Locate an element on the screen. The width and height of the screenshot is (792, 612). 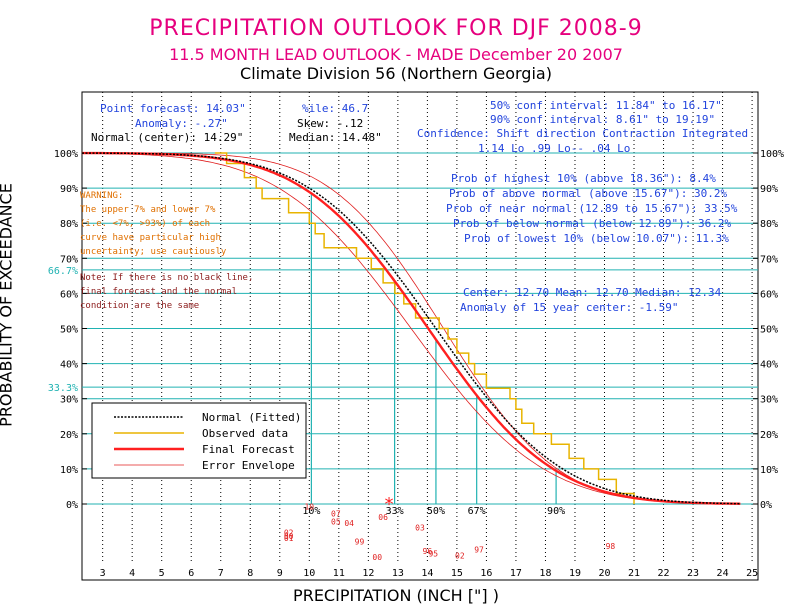
year-label: 10 is located at coordinates (309, 506).